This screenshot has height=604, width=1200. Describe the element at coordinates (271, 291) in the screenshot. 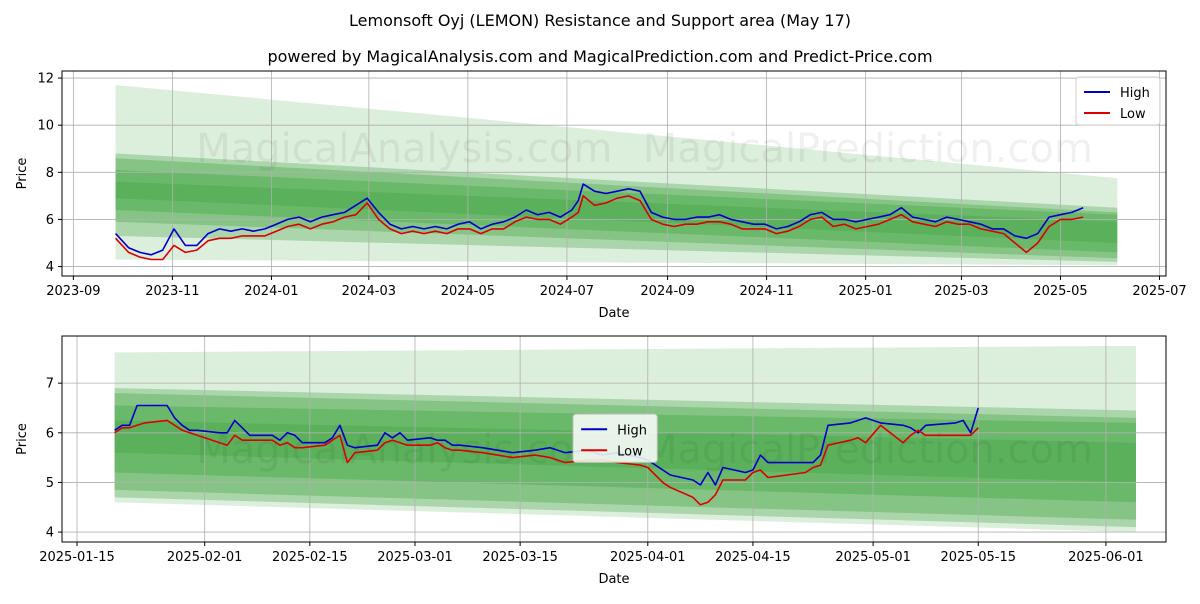

I see `top-x-tick-label-2: 2024-01` at that location.